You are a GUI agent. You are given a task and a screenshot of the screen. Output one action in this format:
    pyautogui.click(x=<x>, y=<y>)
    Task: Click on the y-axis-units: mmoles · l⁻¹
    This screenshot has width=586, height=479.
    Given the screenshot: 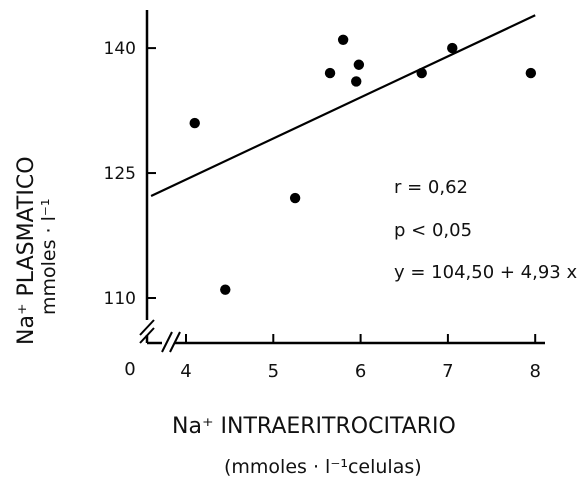 What is the action you would take?
    pyautogui.click(x=49, y=256)
    